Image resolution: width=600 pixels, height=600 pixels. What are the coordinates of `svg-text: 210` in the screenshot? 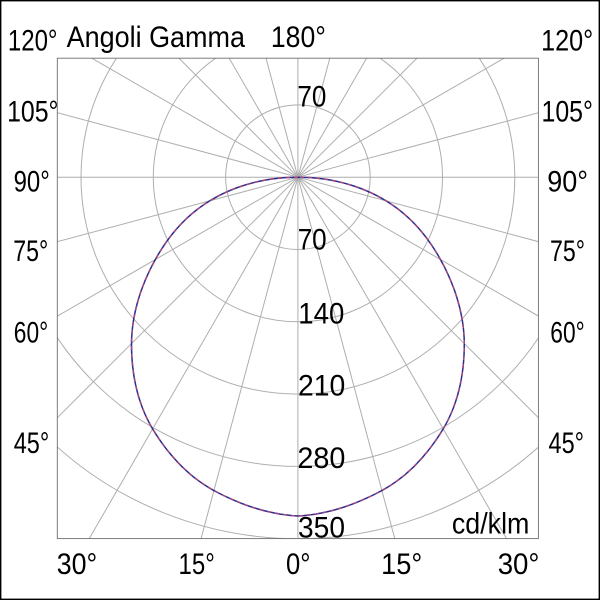 It's located at (321, 386).